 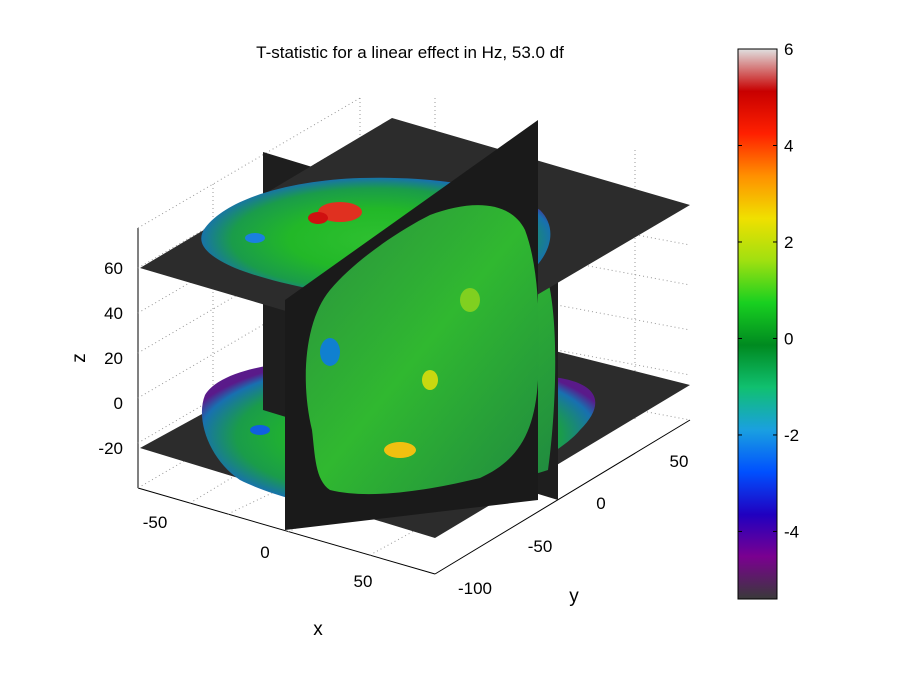 I want to click on colorbar-bar, so click(x=757, y=324).